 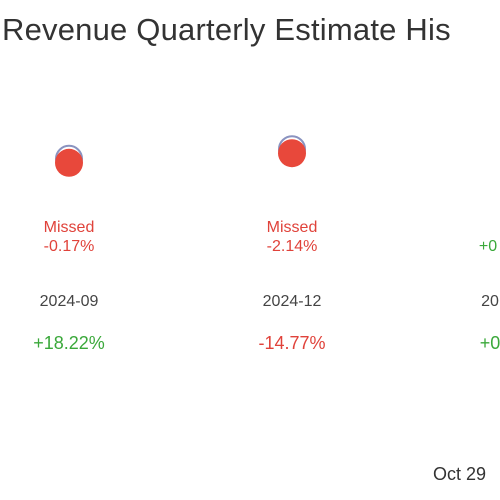 I want to click on period-label: 20, so click(x=490, y=301).